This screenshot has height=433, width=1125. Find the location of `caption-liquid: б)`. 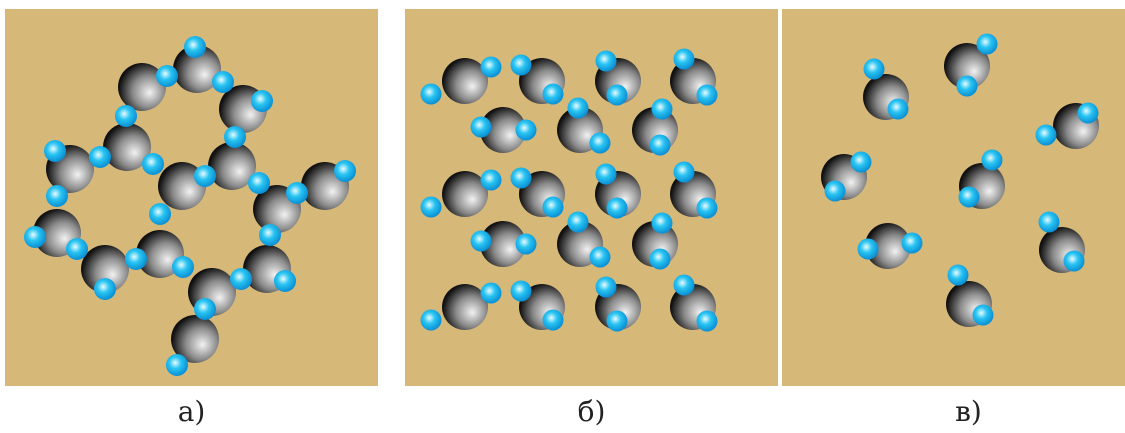

caption-liquid: б) is located at coordinates (591, 411).